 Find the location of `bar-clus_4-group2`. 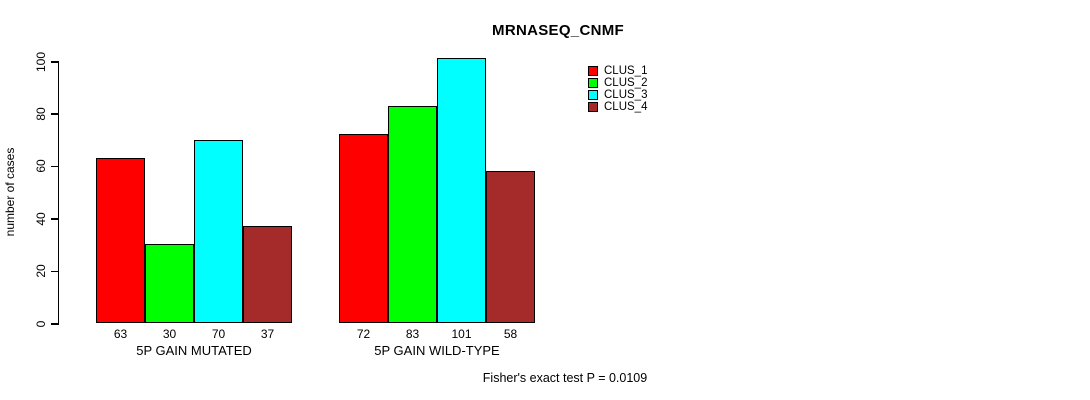

bar-clus_4-group2 is located at coordinates (510, 247).